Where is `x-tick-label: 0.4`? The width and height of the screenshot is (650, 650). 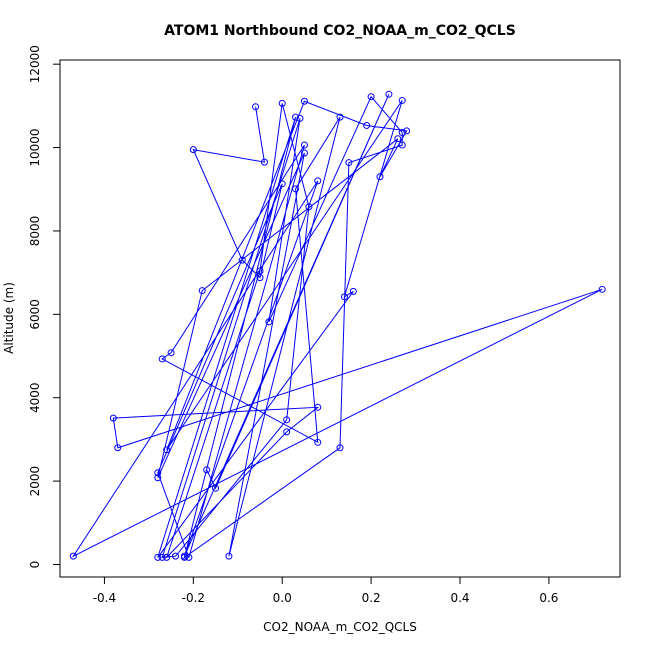 x-tick-label: 0.4 is located at coordinates (459, 598).